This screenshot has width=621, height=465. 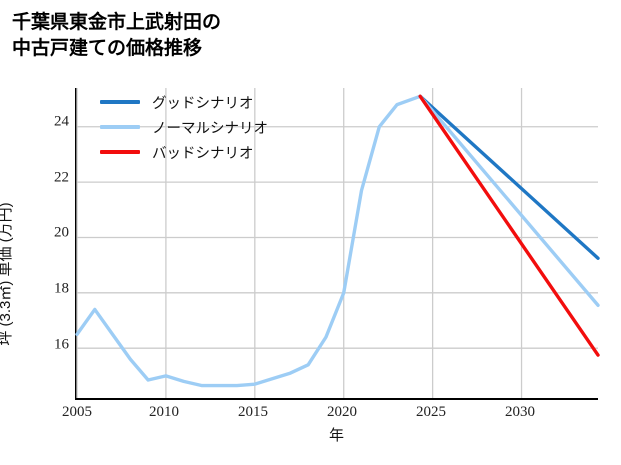 I want to click on x-tick-2025: 2025, so click(x=431, y=412).